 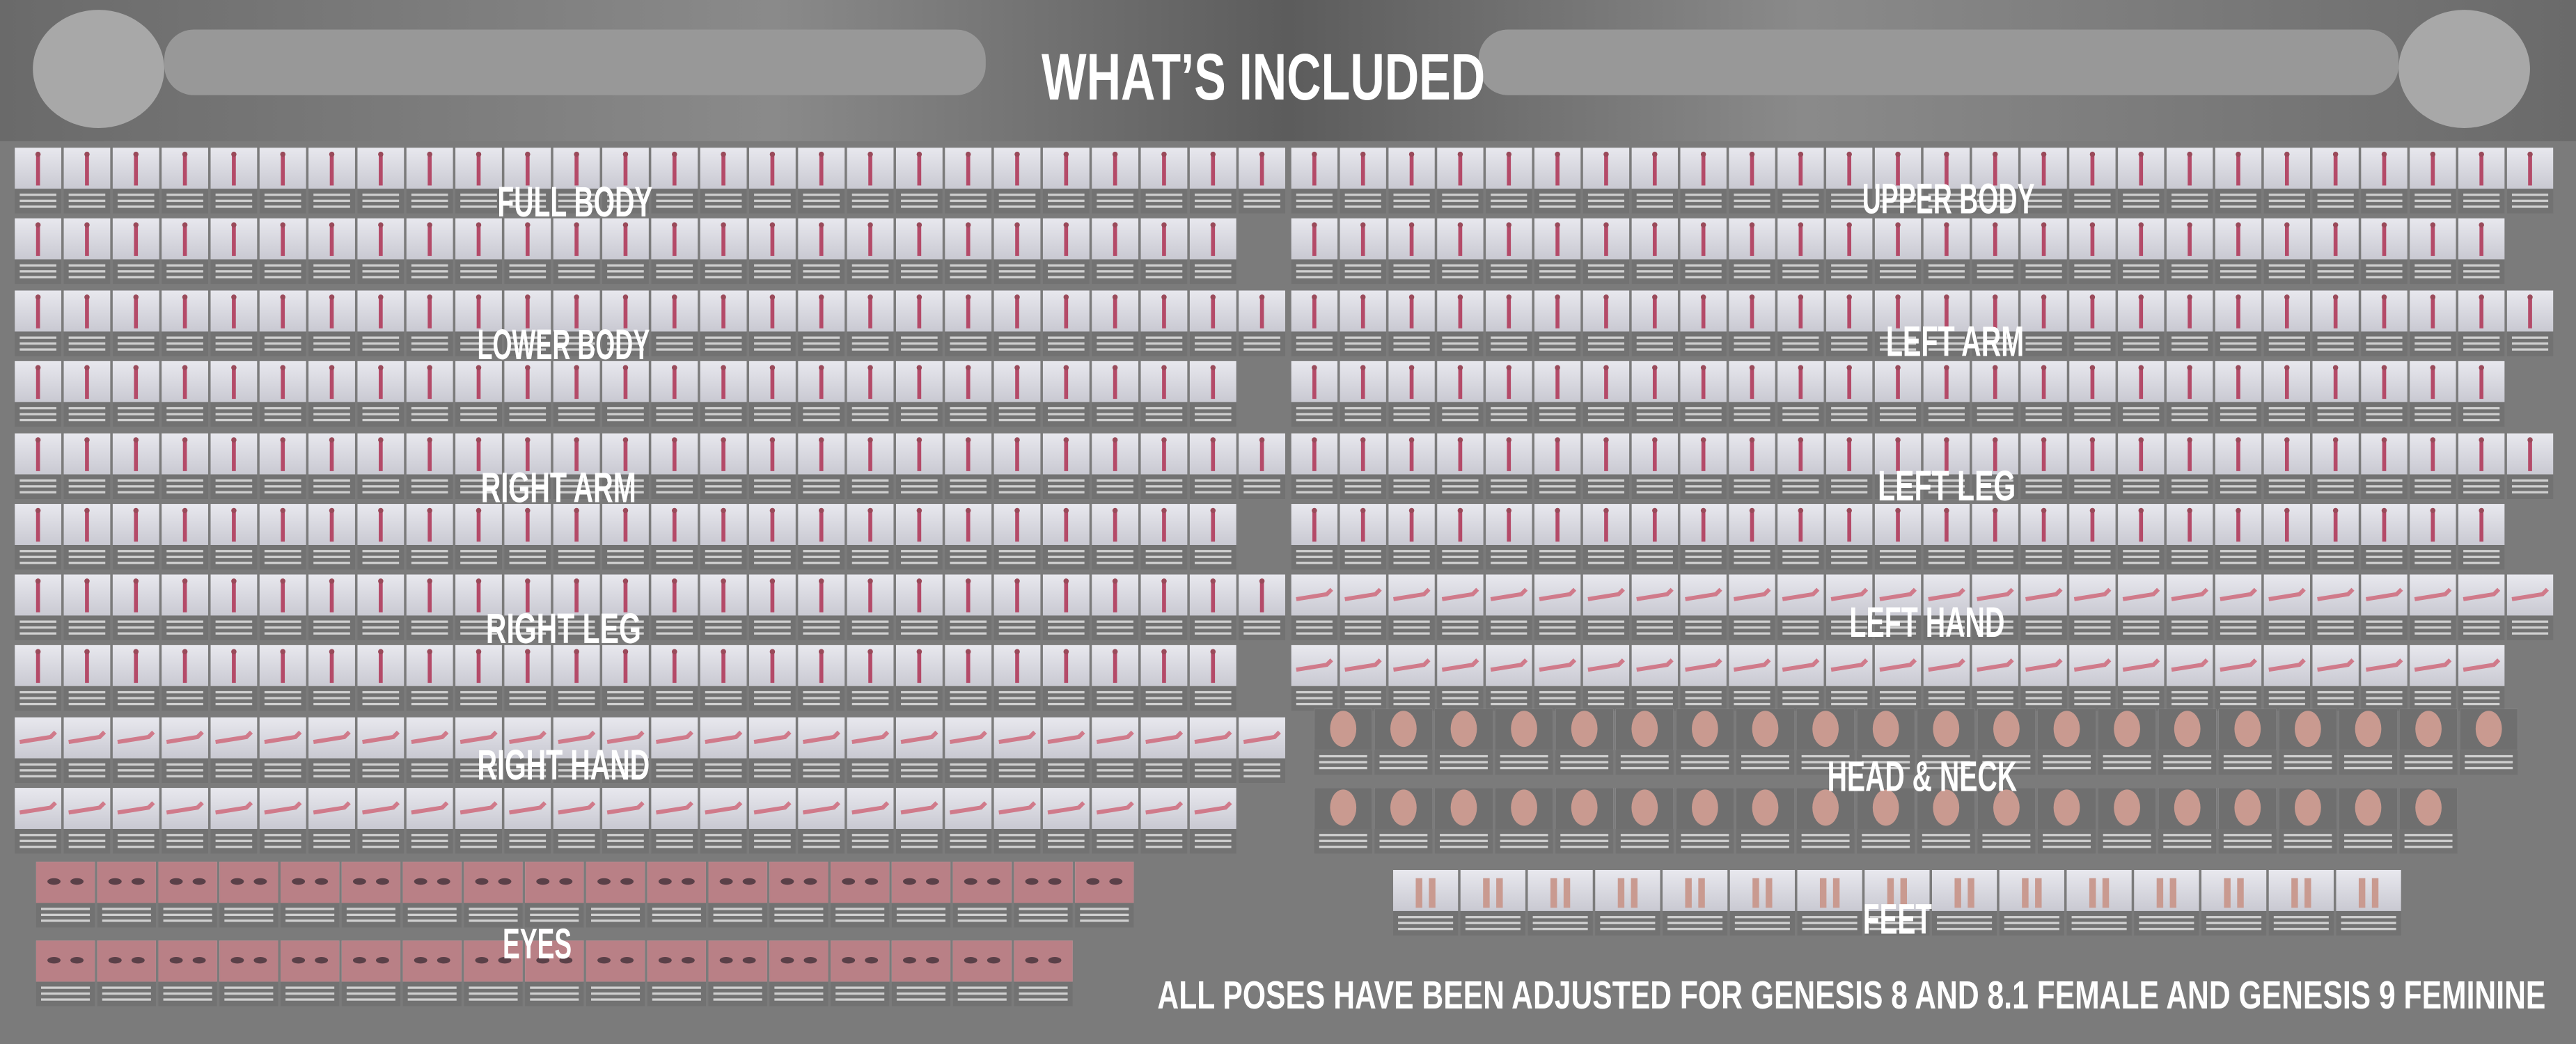 What do you see at coordinates (1829, 890) in the screenshot?
I see `thumb-image` at bounding box center [1829, 890].